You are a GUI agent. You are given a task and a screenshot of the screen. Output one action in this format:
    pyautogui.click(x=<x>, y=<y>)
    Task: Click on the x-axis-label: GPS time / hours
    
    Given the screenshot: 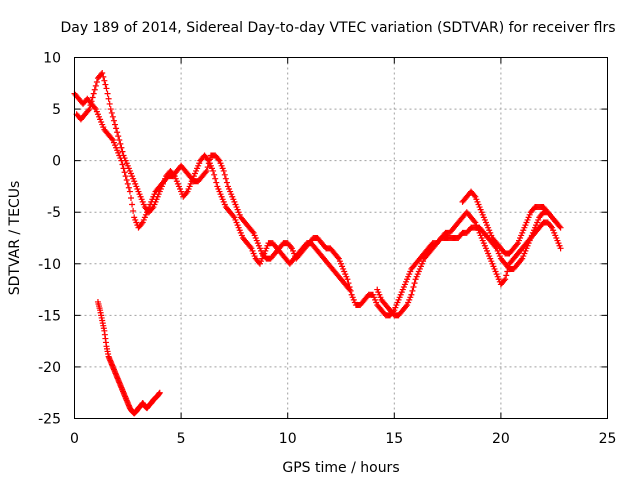 What is the action you would take?
    pyautogui.click(x=340, y=468)
    